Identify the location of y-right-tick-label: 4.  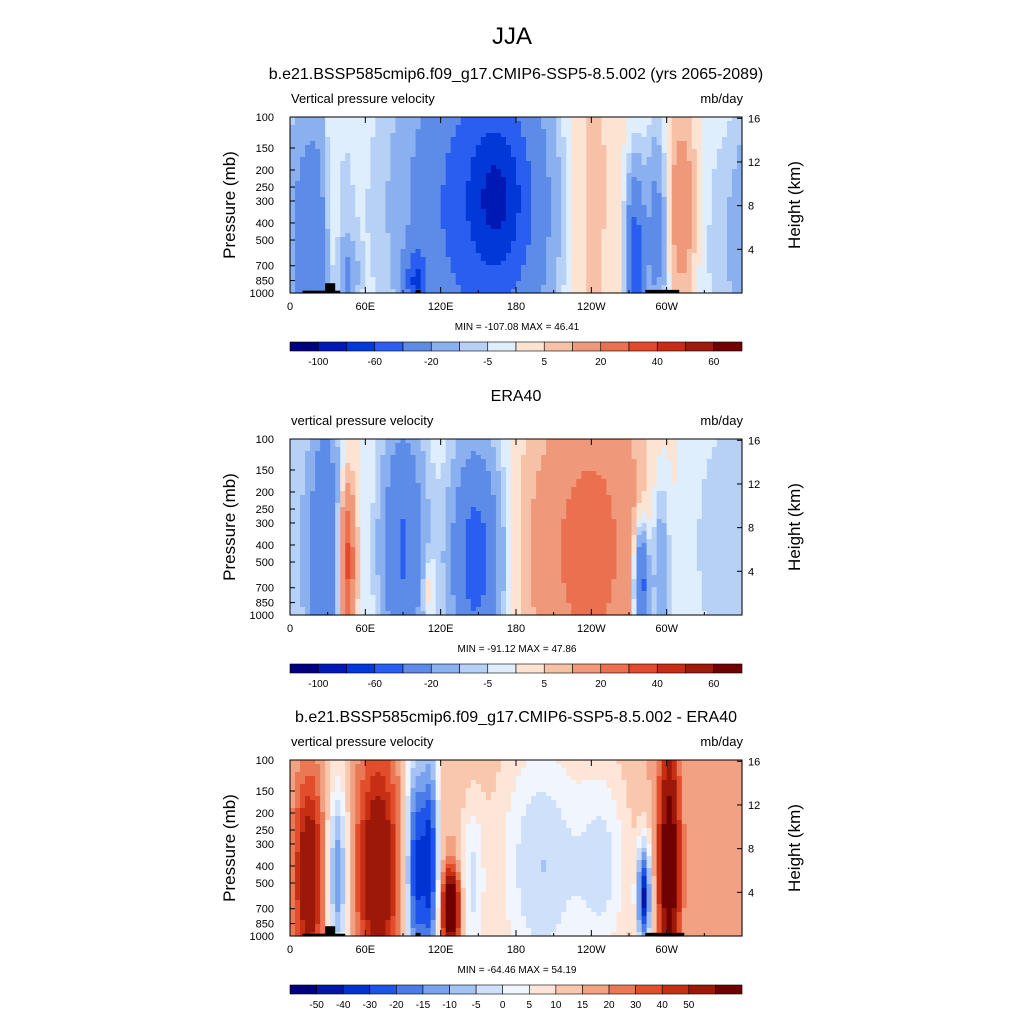
(751, 250).